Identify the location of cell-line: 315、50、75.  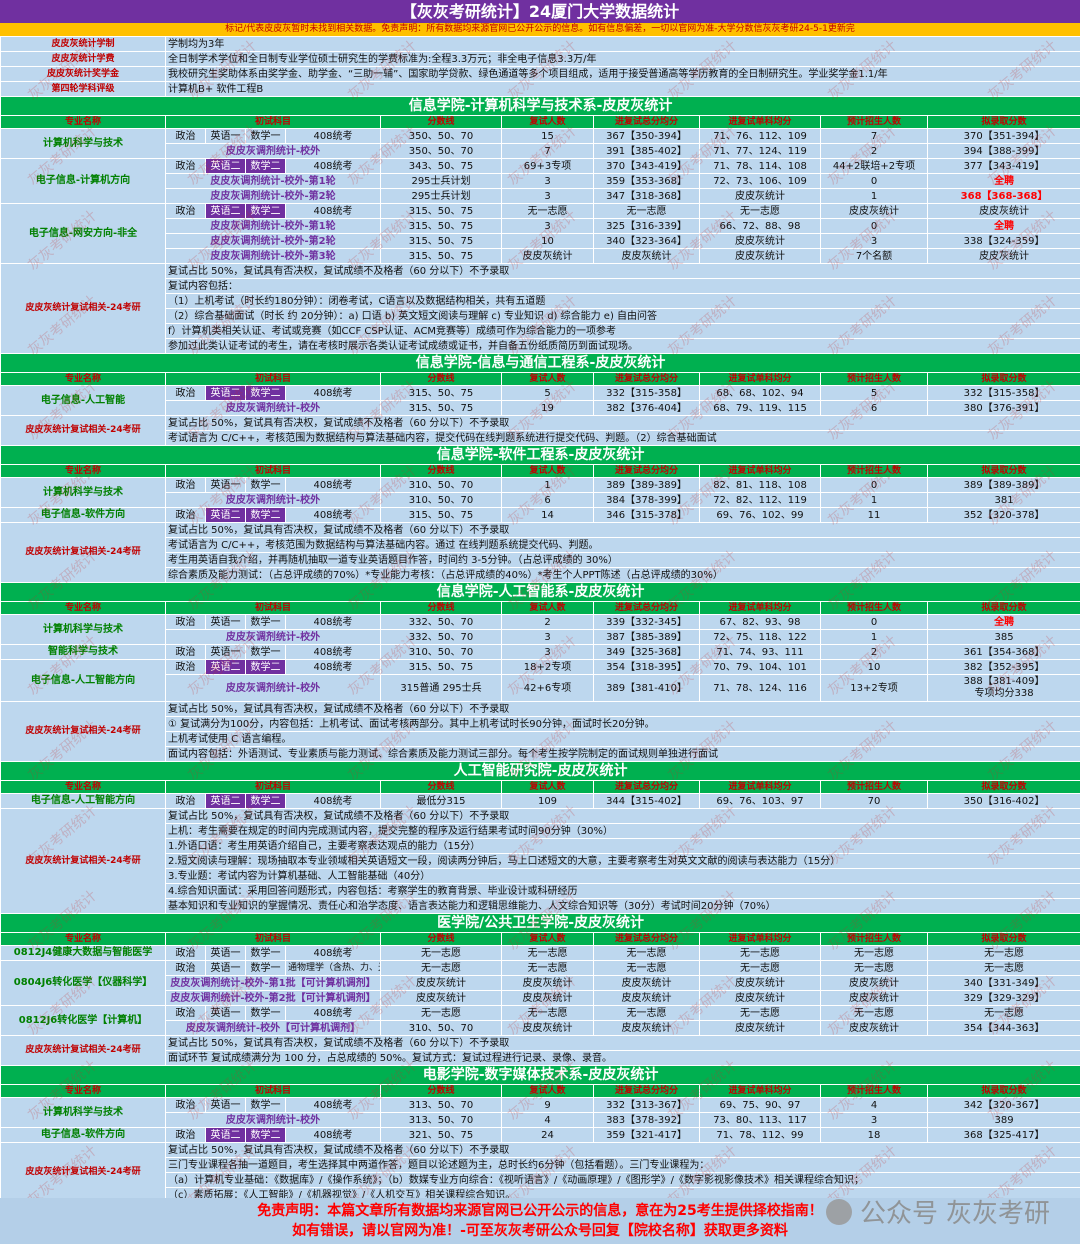
(441, 408).